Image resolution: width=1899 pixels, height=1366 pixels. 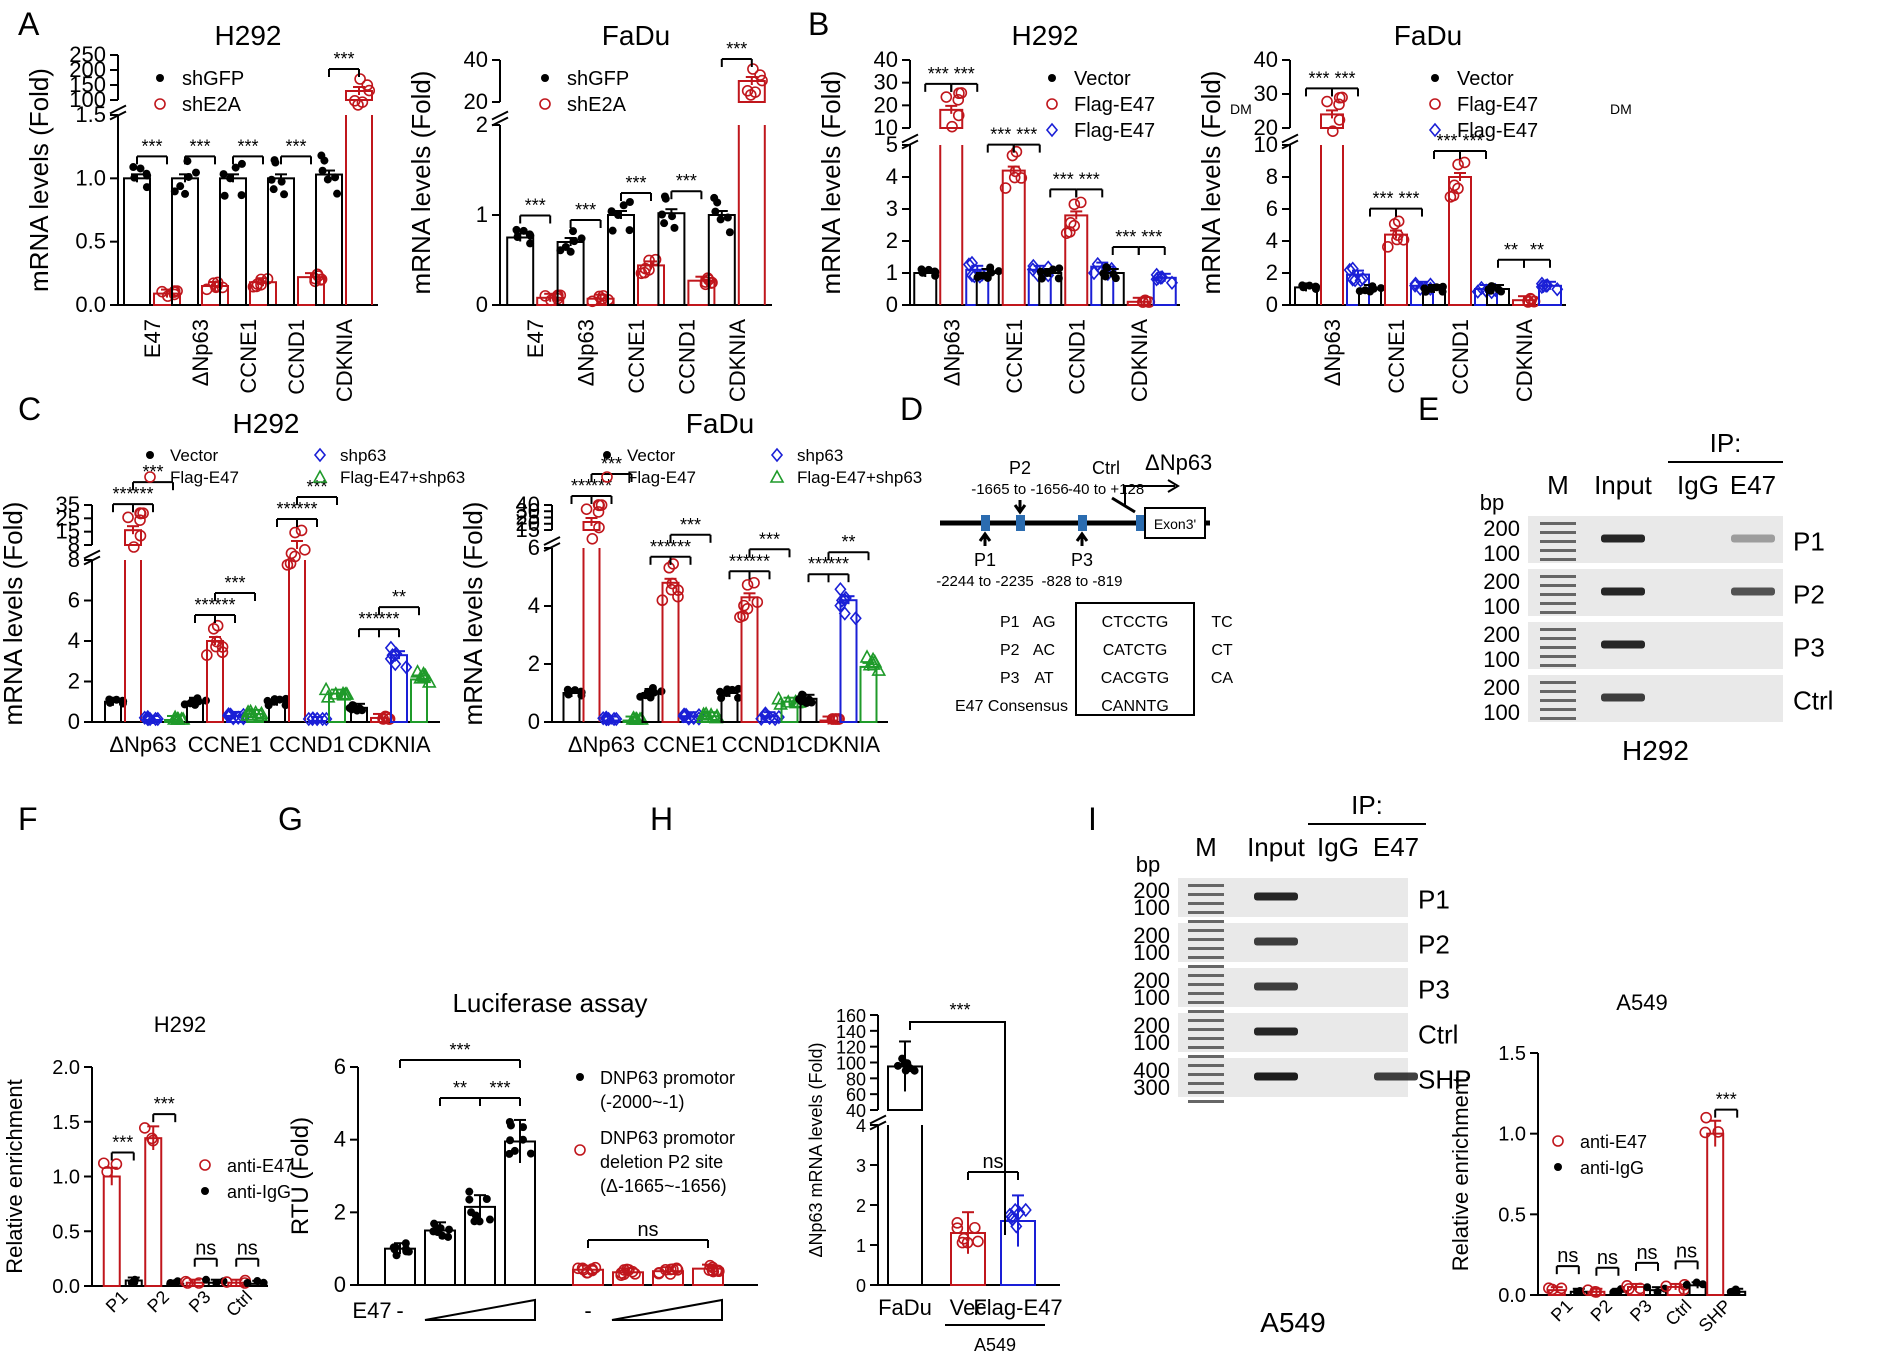 What do you see at coordinates (1562, 1311) in the screenshot?
I see `x-tick-label: P1` at bounding box center [1562, 1311].